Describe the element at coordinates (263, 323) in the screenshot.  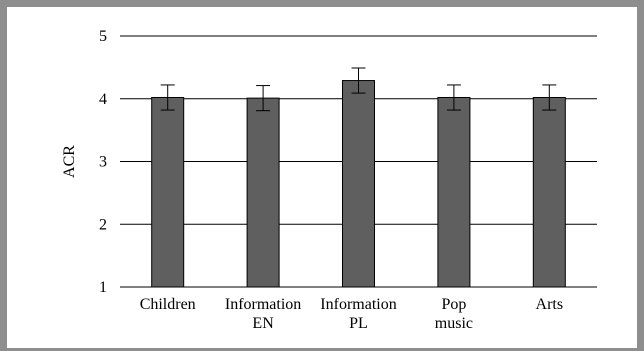
I see `x-tick-label: EN` at that location.